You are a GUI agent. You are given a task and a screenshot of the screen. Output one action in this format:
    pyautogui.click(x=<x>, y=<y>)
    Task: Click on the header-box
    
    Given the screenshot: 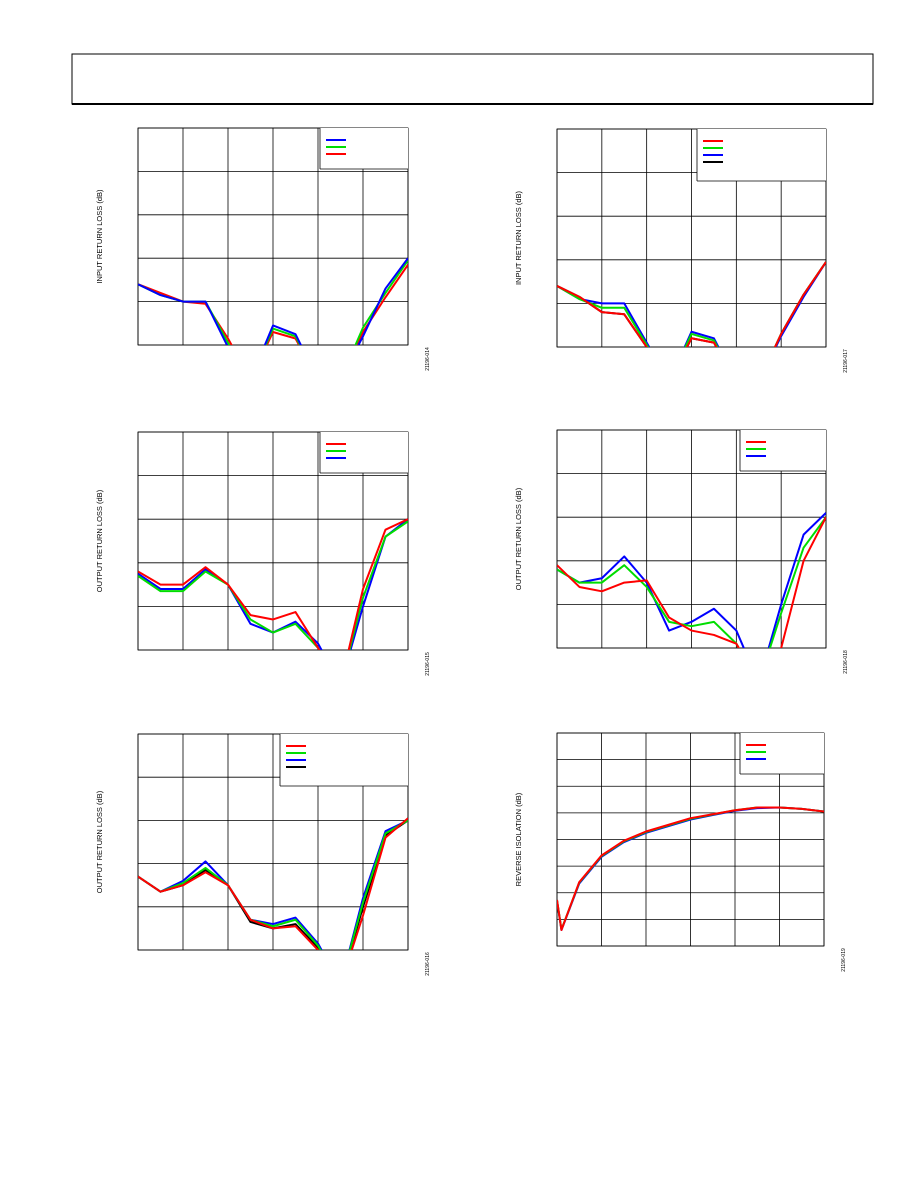 What is the action you would take?
    pyautogui.click(x=472, y=79)
    